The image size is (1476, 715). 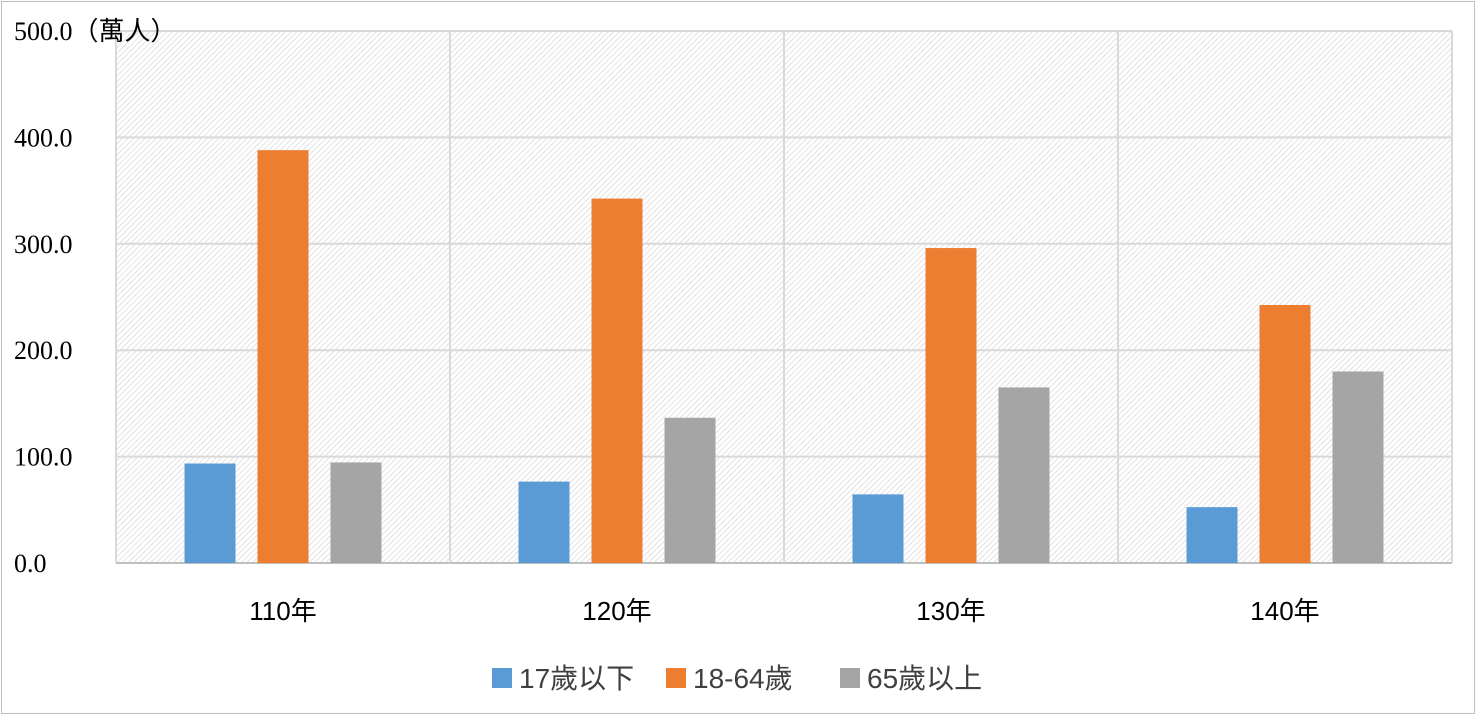 What do you see at coordinates (43, 137) in the screenshot?
I see `y-tick-label: 400.0` at bounding box center [43, 137].